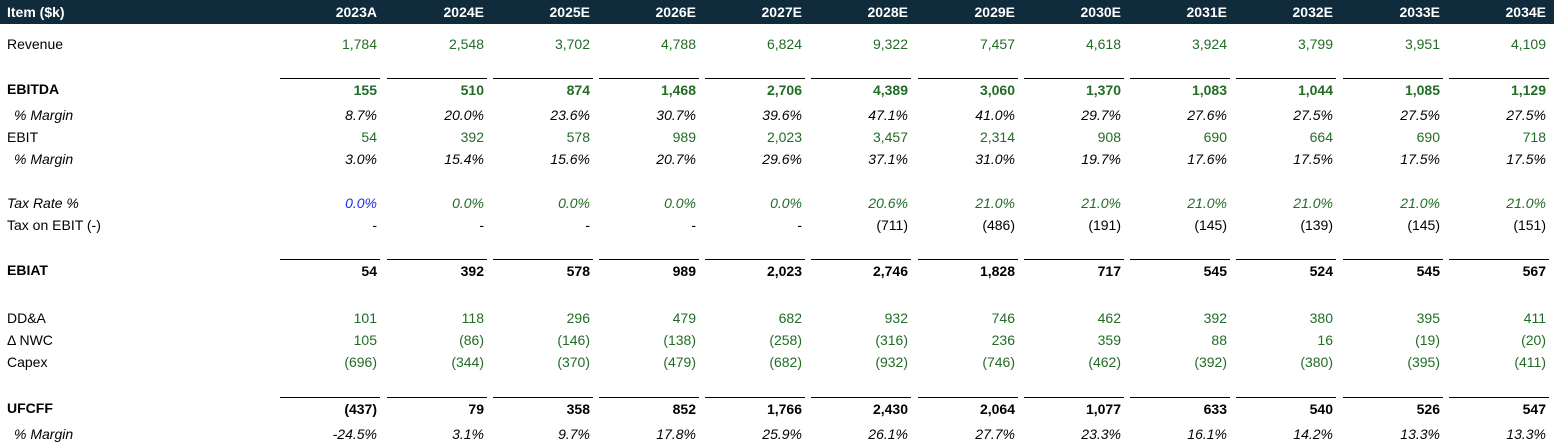 The image size is (1554, 447). Describe the element at coordinates (44, 434) in the screenshot. I see `row-label-ufcff-margin: % Margin` at that location.